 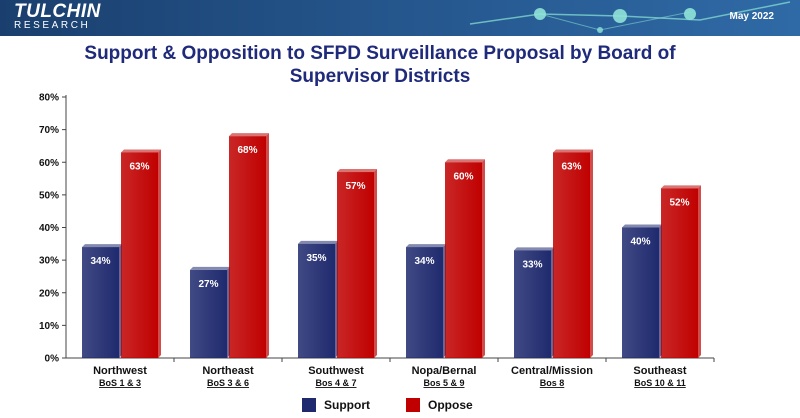 What do you see at coordinates (630, 17) in the screenshot?
I see `header-network-graphic` at bounding box center [630, 17].